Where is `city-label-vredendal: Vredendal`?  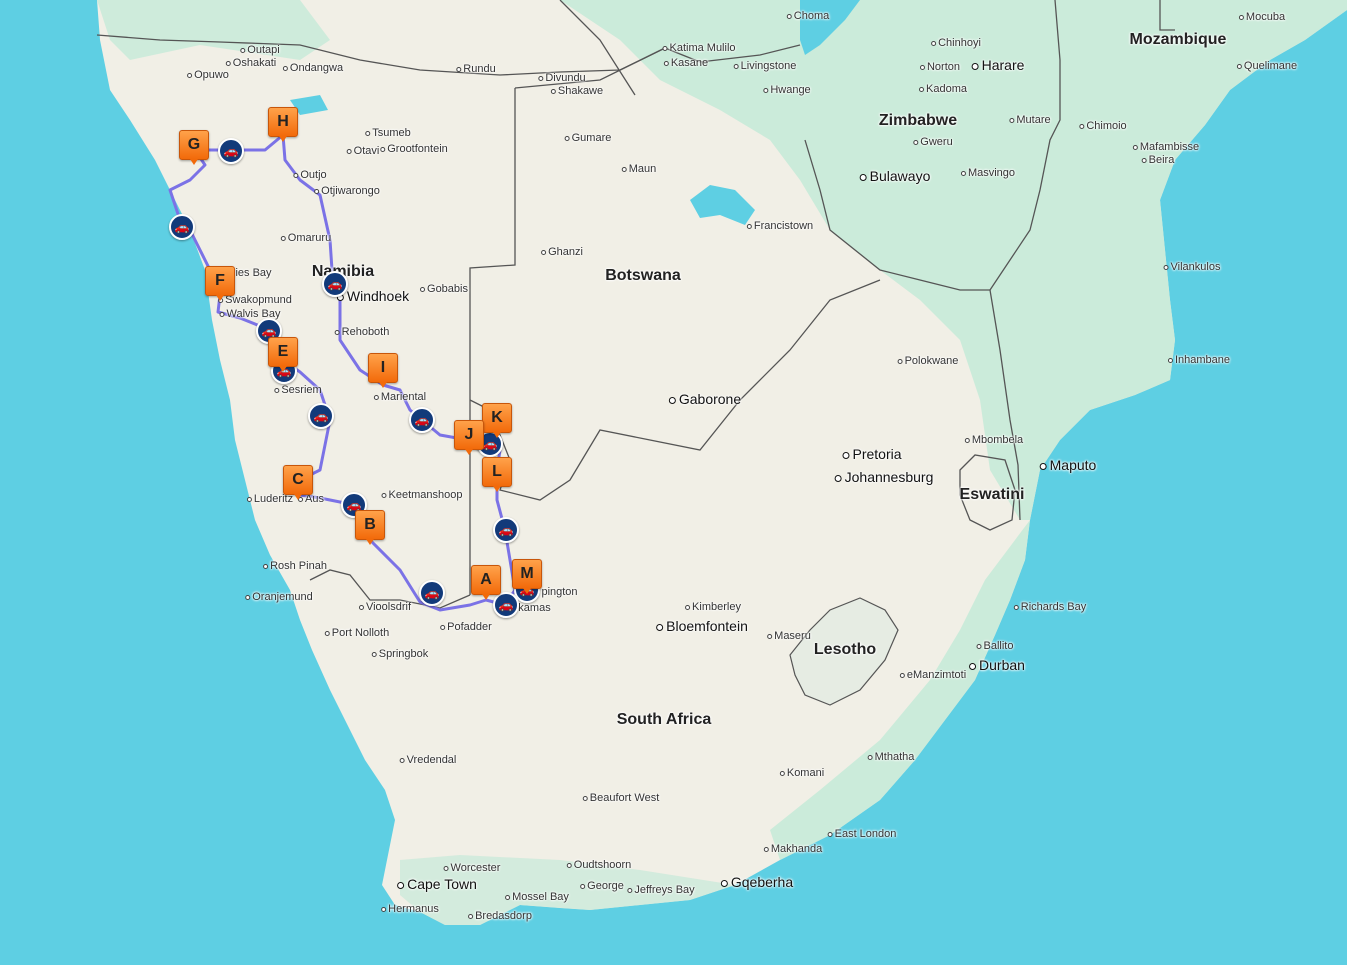 city-label-vredendal: Vredendal is located at coordinates (428, 760).